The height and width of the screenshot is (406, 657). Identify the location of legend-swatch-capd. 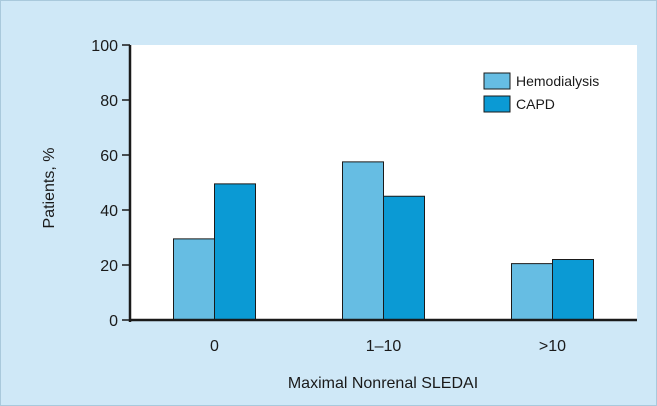
(497, 104).